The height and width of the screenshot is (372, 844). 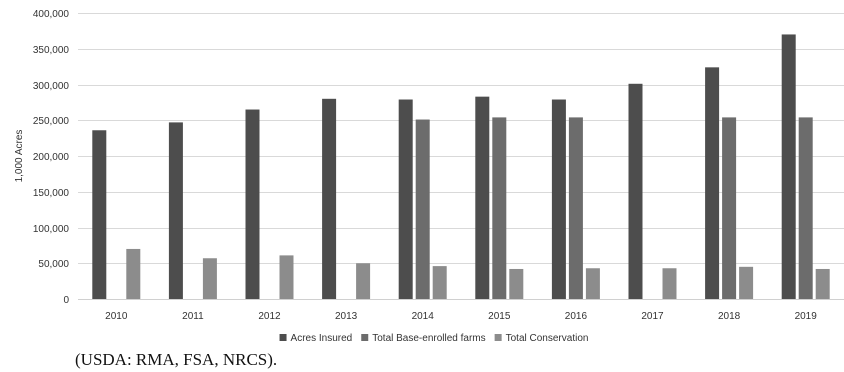 What do you see at coordinates (269, 316) in the screenshot?
I see `x-tick-label: 2012` at bounding box center [269, 316].